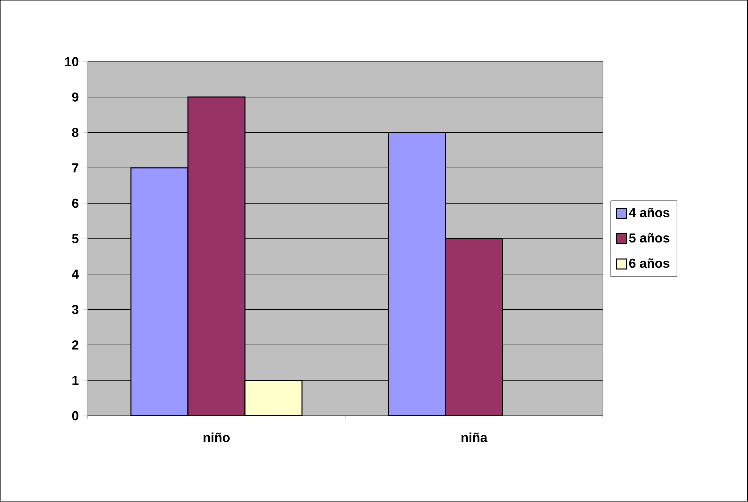  Describe the element at coordinates (75, 203) in the screenshot. I see `y-tick-label: 6` at that location.